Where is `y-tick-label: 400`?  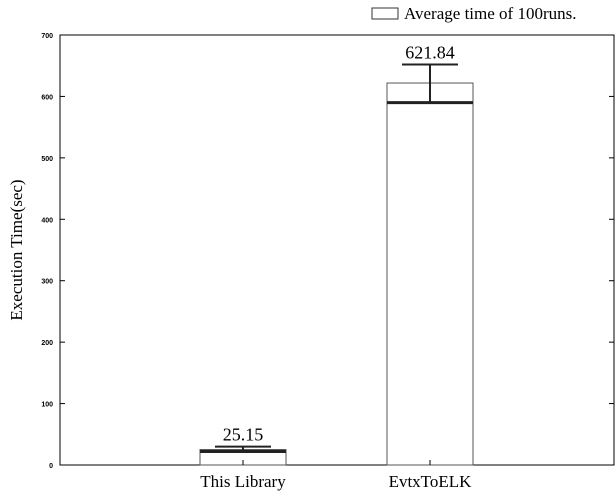
y-tick-label: 400 is located at coordinates (47, 220).